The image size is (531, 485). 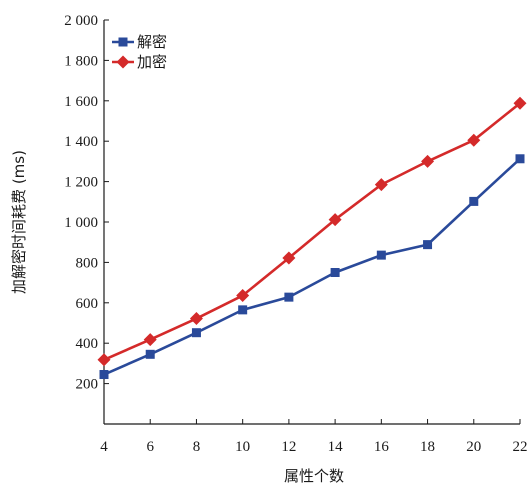 What do you see at coordinates (104, 447) in the screenshot?
I see `x-tick-label: 4` at bounding box center [104, 447].